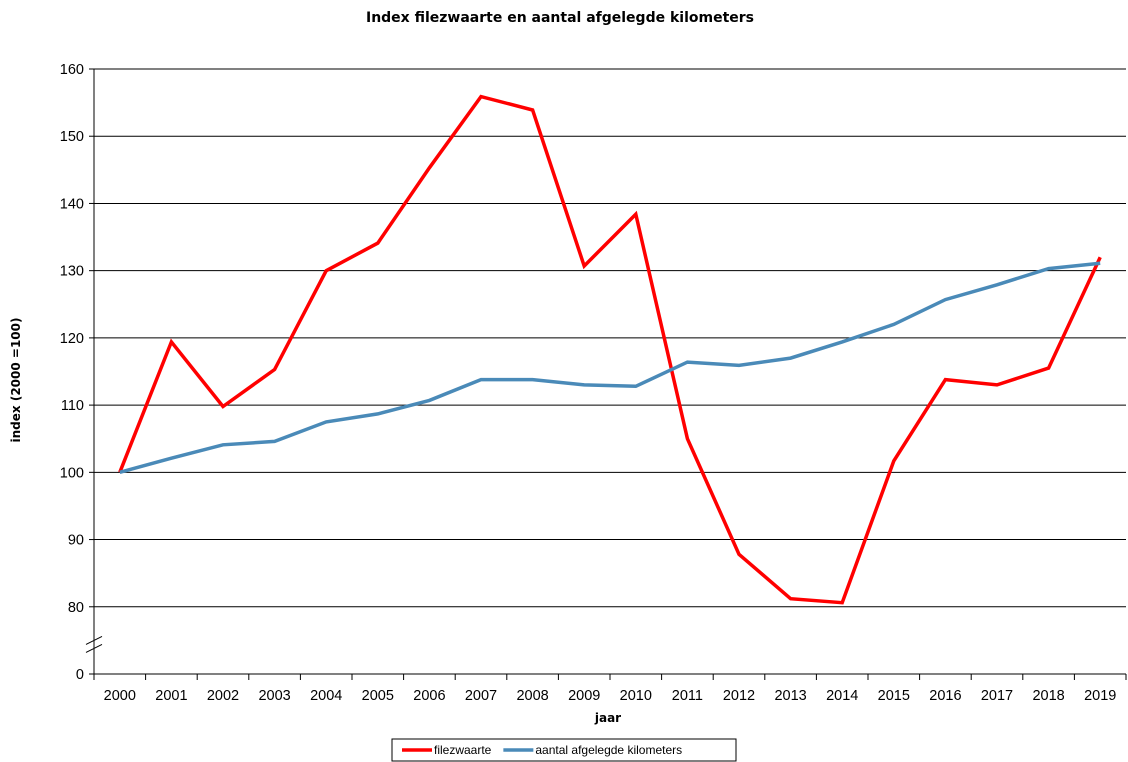  Describe the element at coordinates (94, 644) in the screenshot. I see `axis-break-marker` at that location.